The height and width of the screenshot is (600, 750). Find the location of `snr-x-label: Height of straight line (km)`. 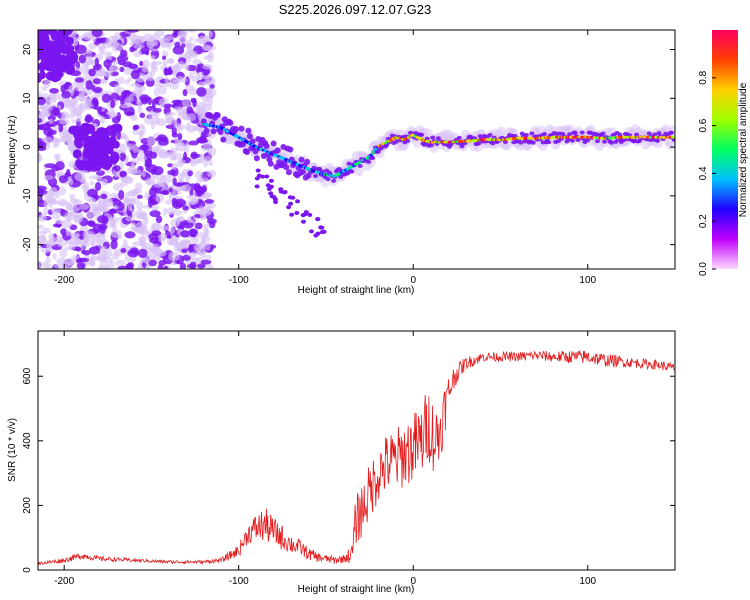

snr-x-label: Height of straight line (km) is located at coordinates (356, 589).